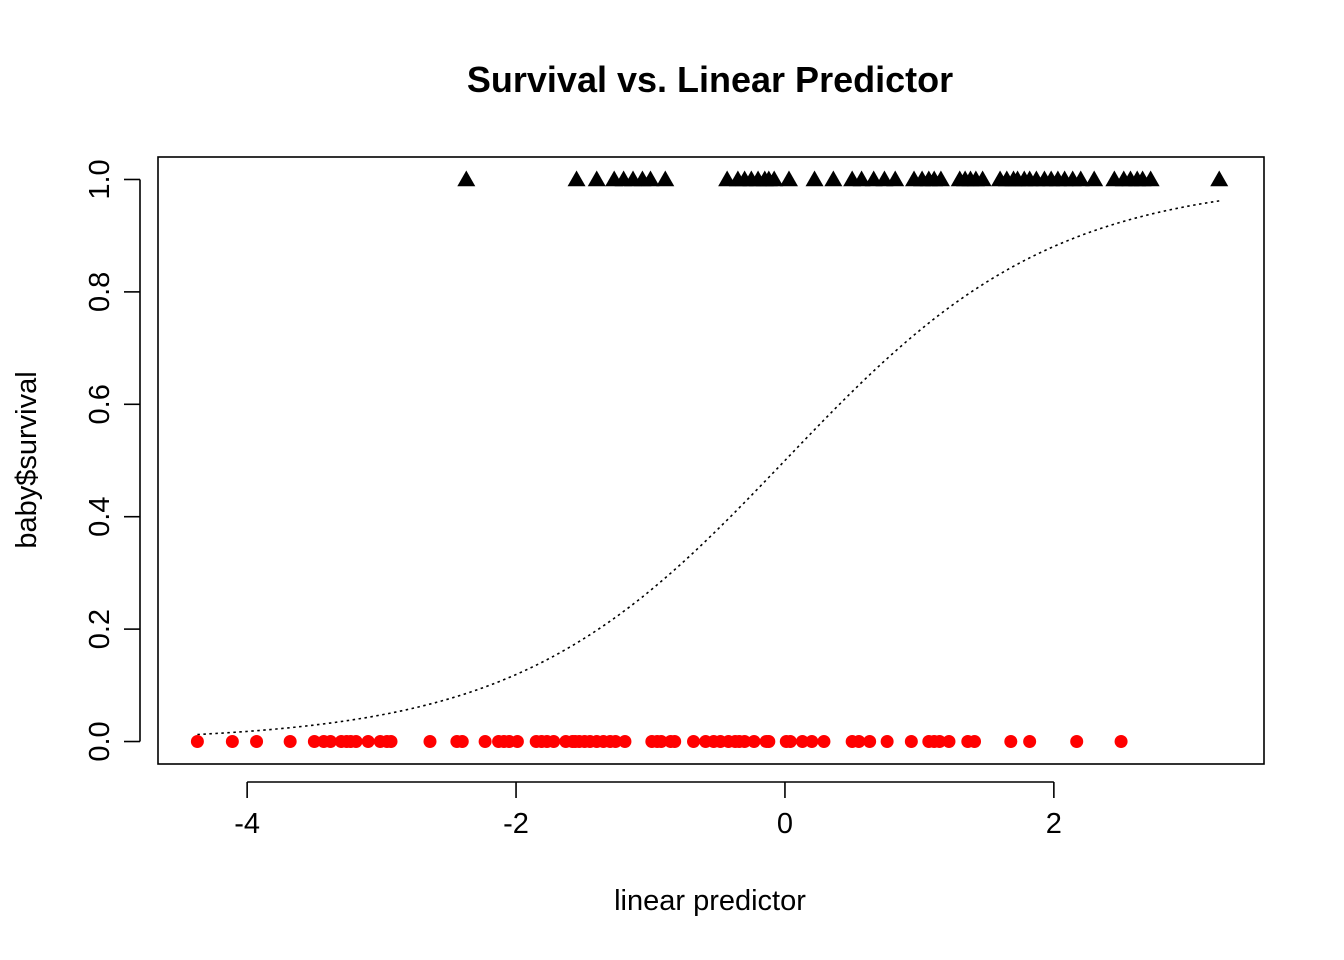 The image size is (1344, 960). What do you see at coordinates (710, 901) in the screenshot?
I see `x-axis-label: linear predictor` at bounding box center [710, 901].